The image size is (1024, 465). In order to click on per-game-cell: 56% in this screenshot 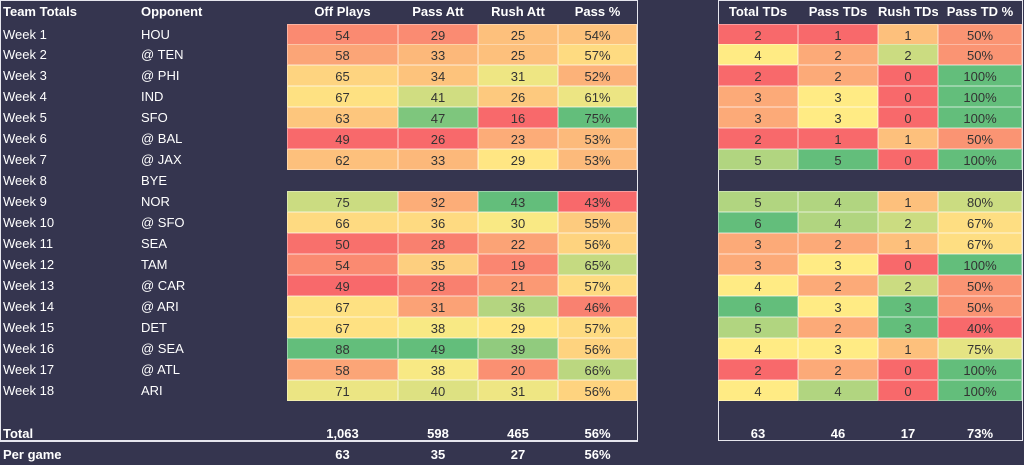, I will do `click(597, 454)`.